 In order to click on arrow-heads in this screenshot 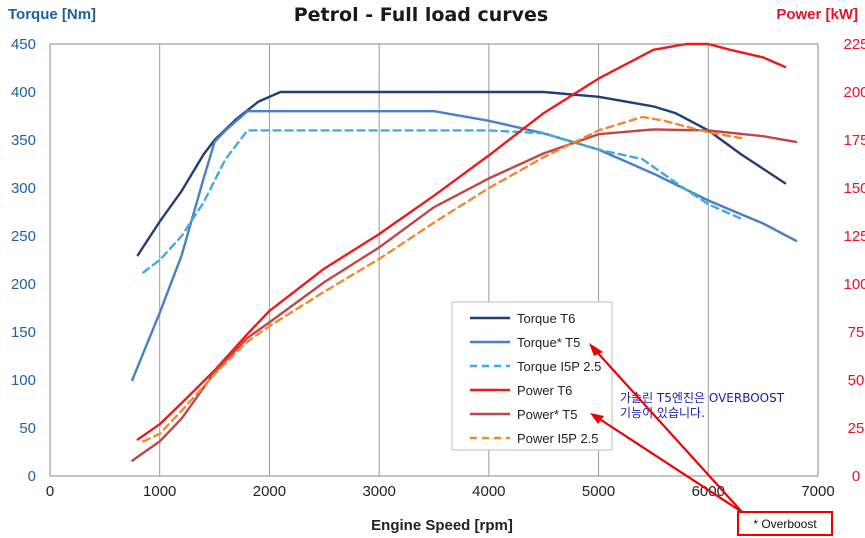, I will do `click(596, 383)`.